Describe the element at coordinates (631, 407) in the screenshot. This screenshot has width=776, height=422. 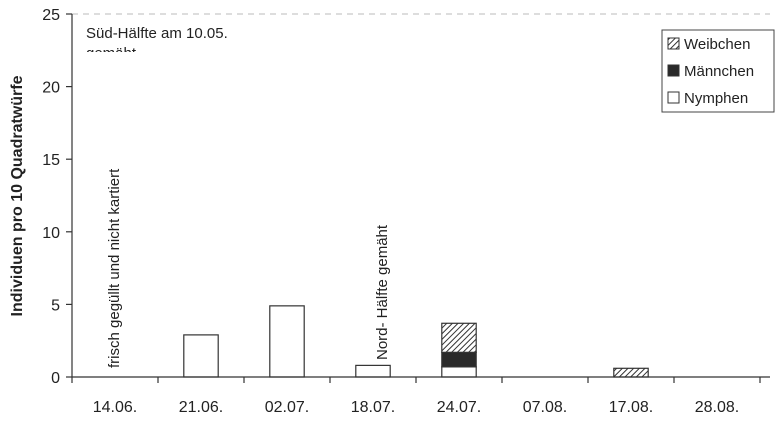
I see `x-tick-label: 17.08.` at that location.